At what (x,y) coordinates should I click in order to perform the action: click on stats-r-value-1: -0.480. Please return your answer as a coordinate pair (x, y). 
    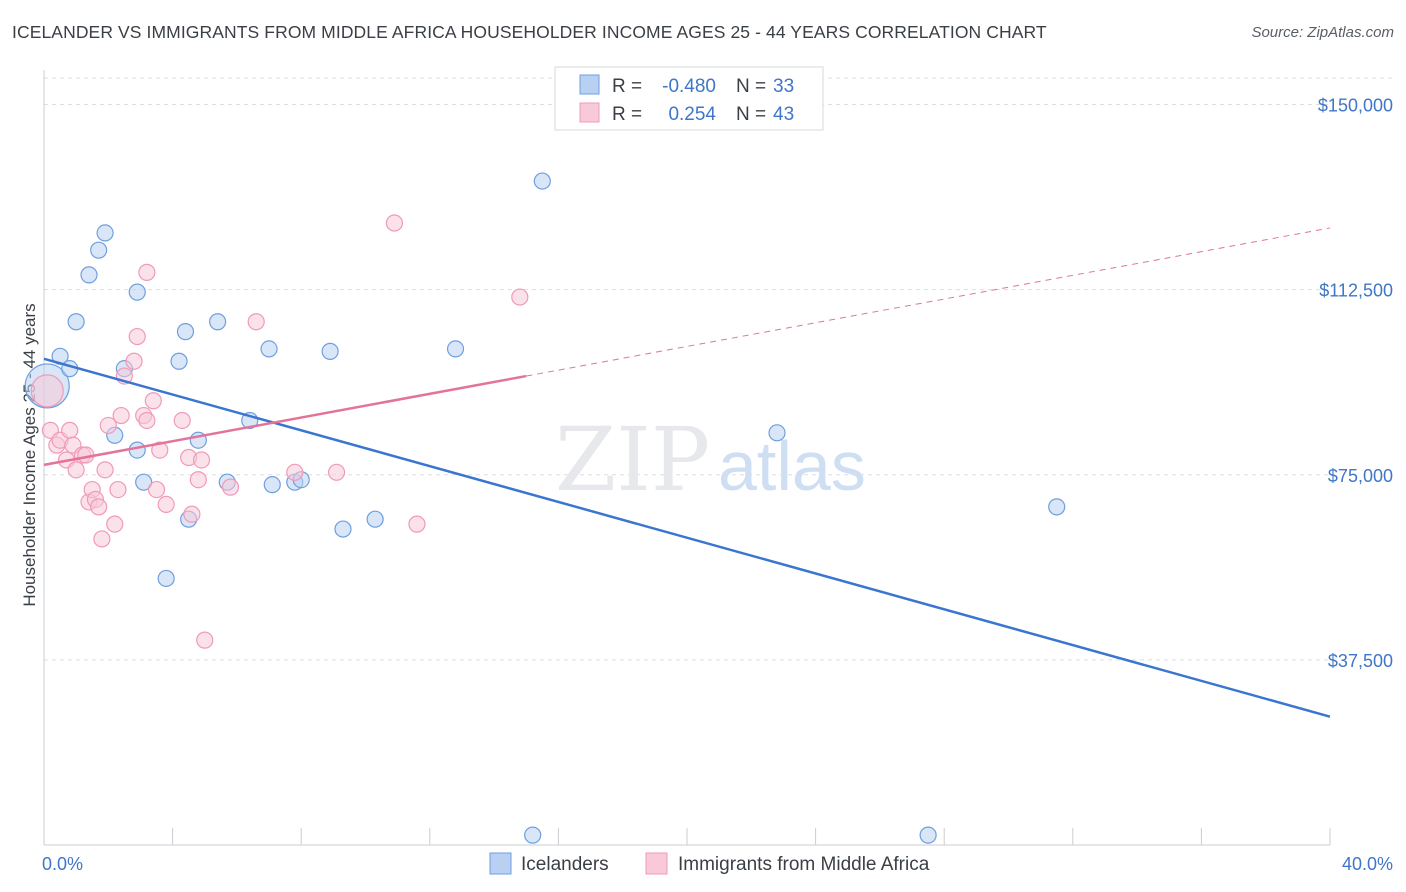
    Looking at the image, I should click on (689, 86).